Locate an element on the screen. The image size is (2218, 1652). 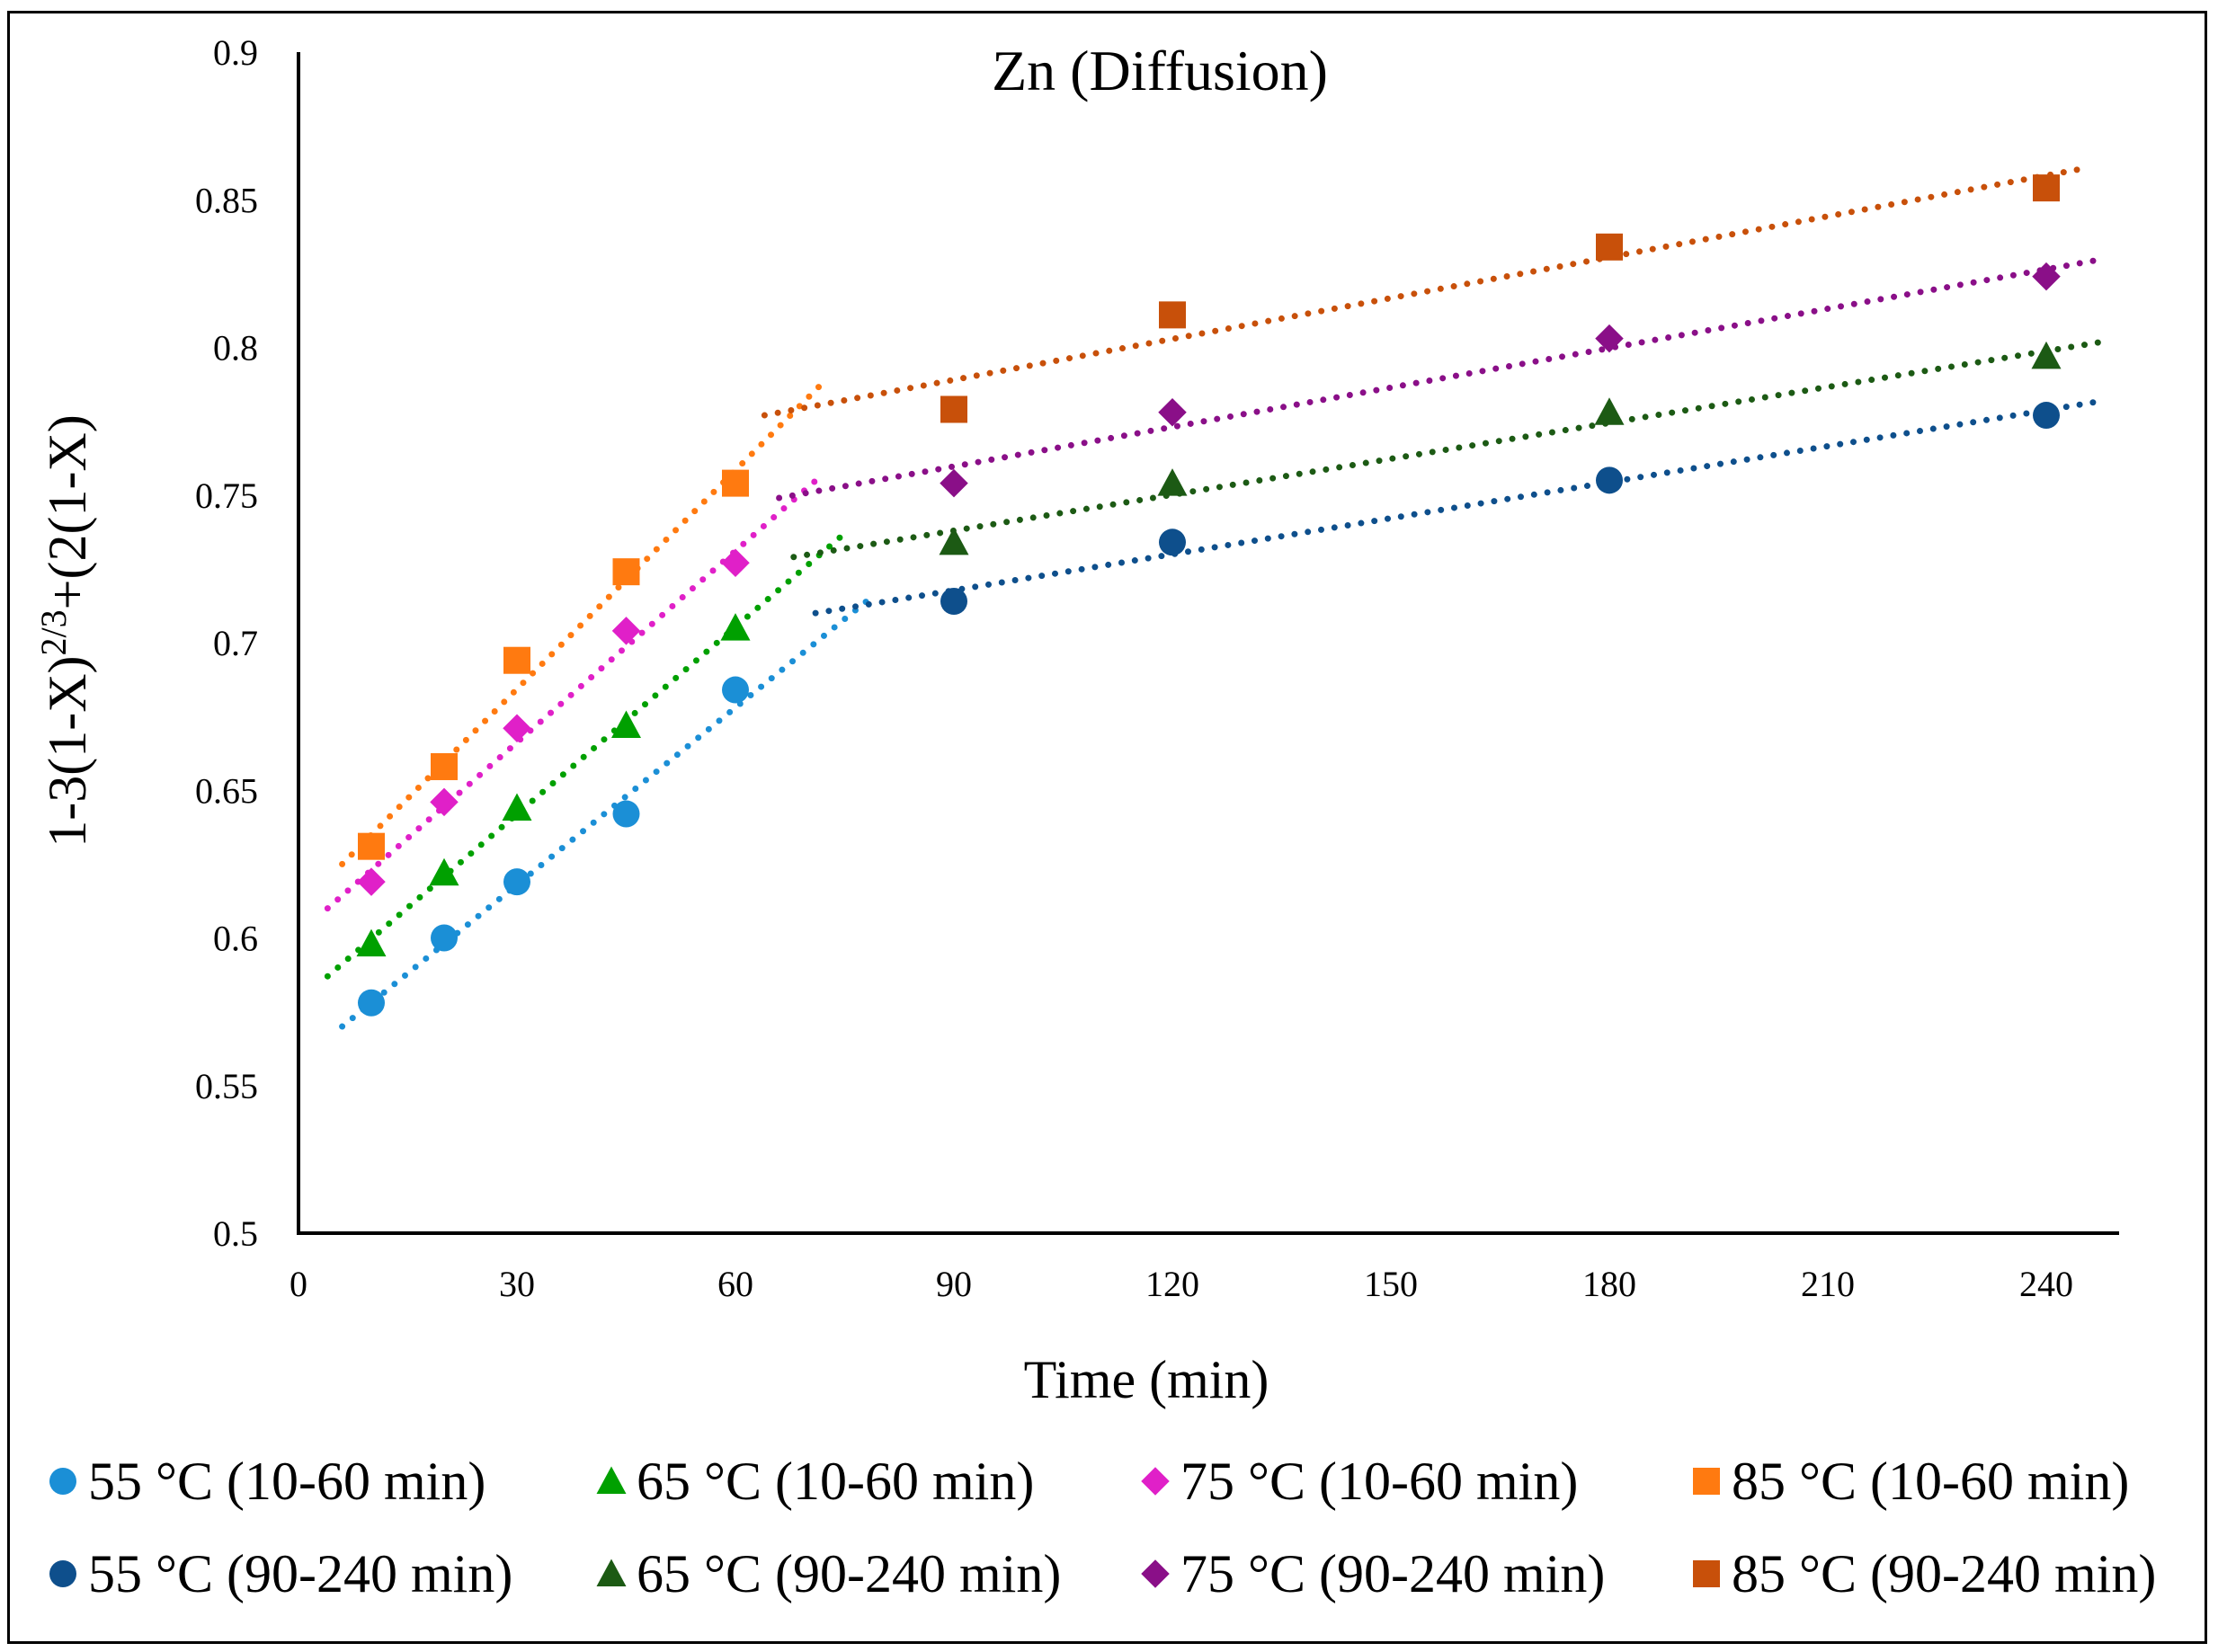
legend-item: 75 °C (10-60 min) is located at coordinates (1359, 1481).